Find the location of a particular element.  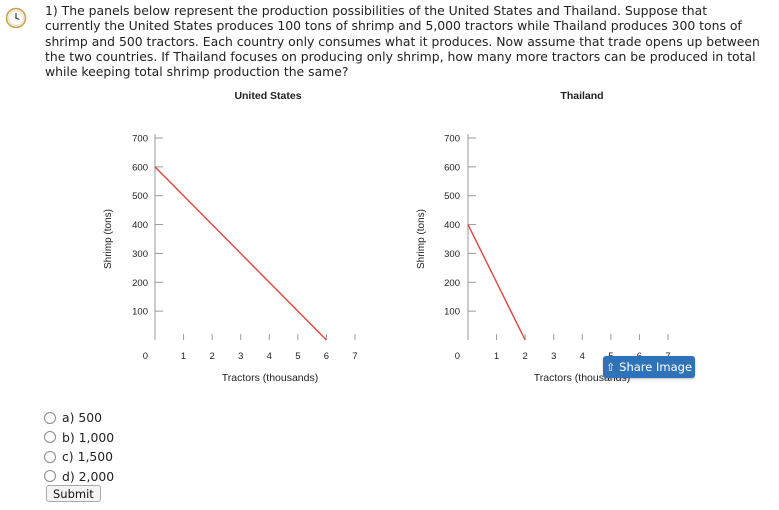

x-tick-label: 6 is located at coordinates (326, 356).